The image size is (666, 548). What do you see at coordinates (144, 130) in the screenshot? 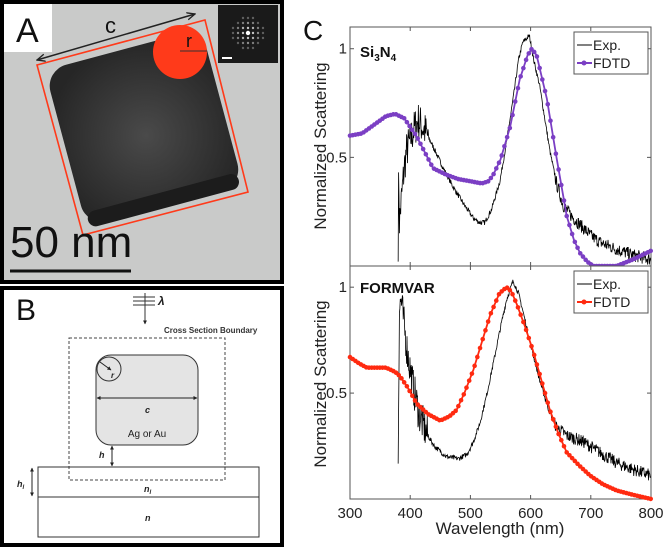
I see `nanocube-image` at bounding box center [144, 130].